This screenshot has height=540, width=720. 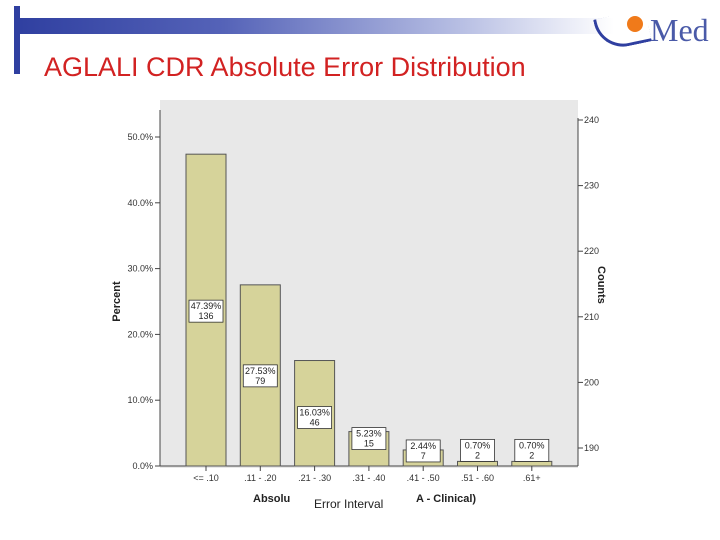 I want to click on y-axis-label: Percent, so click(x=117, y=301).